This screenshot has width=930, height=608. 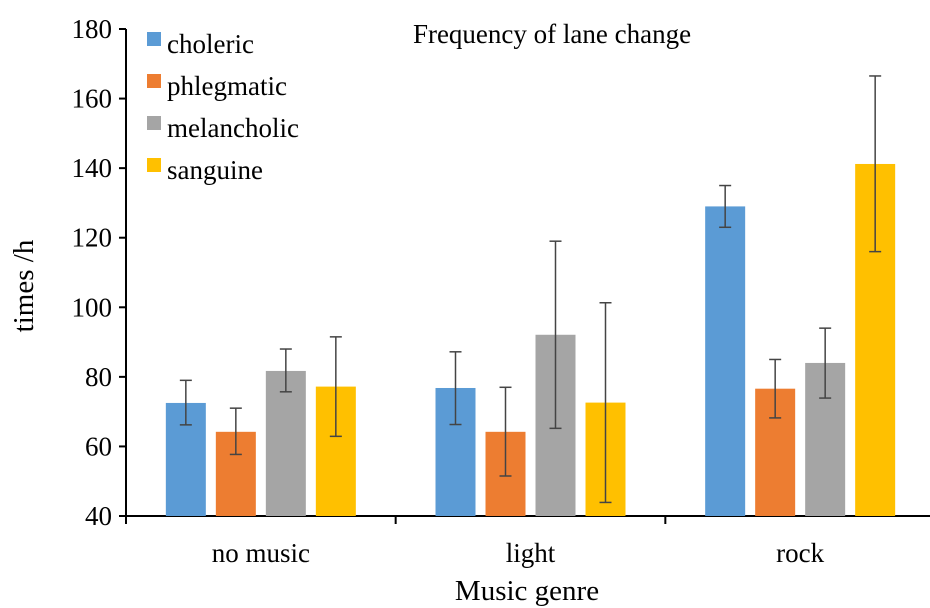 What do you see at coordinates (24, 285) in the screenshot?
I see `y-axis-title: times /h` at bounding box center [24, 285].